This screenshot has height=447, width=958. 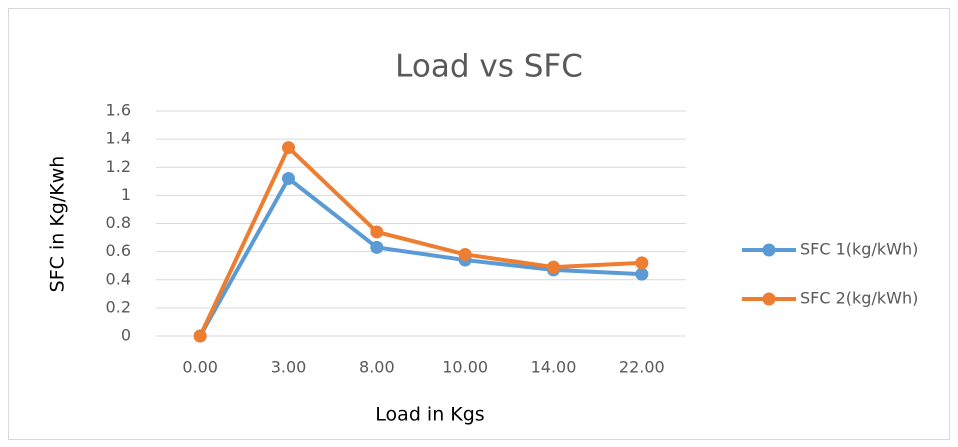 I want to click on x-tick-label: 14.00, so click(x=554, y=367).